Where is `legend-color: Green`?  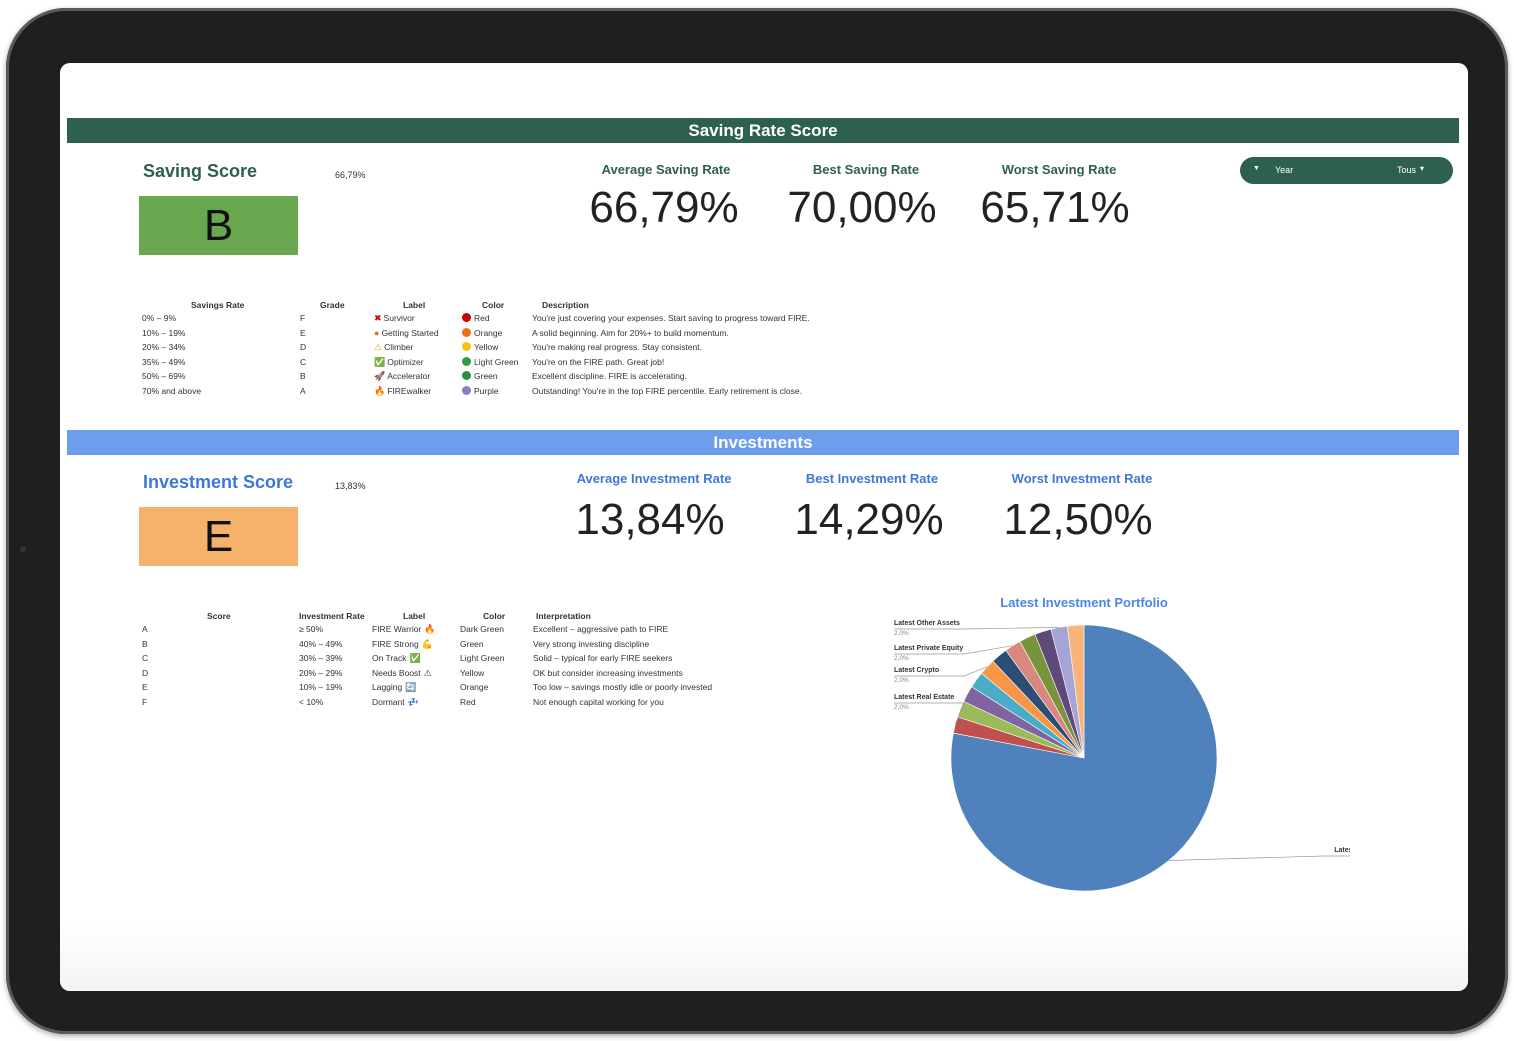 legend-color: Green is located at coordinates (480, 376).